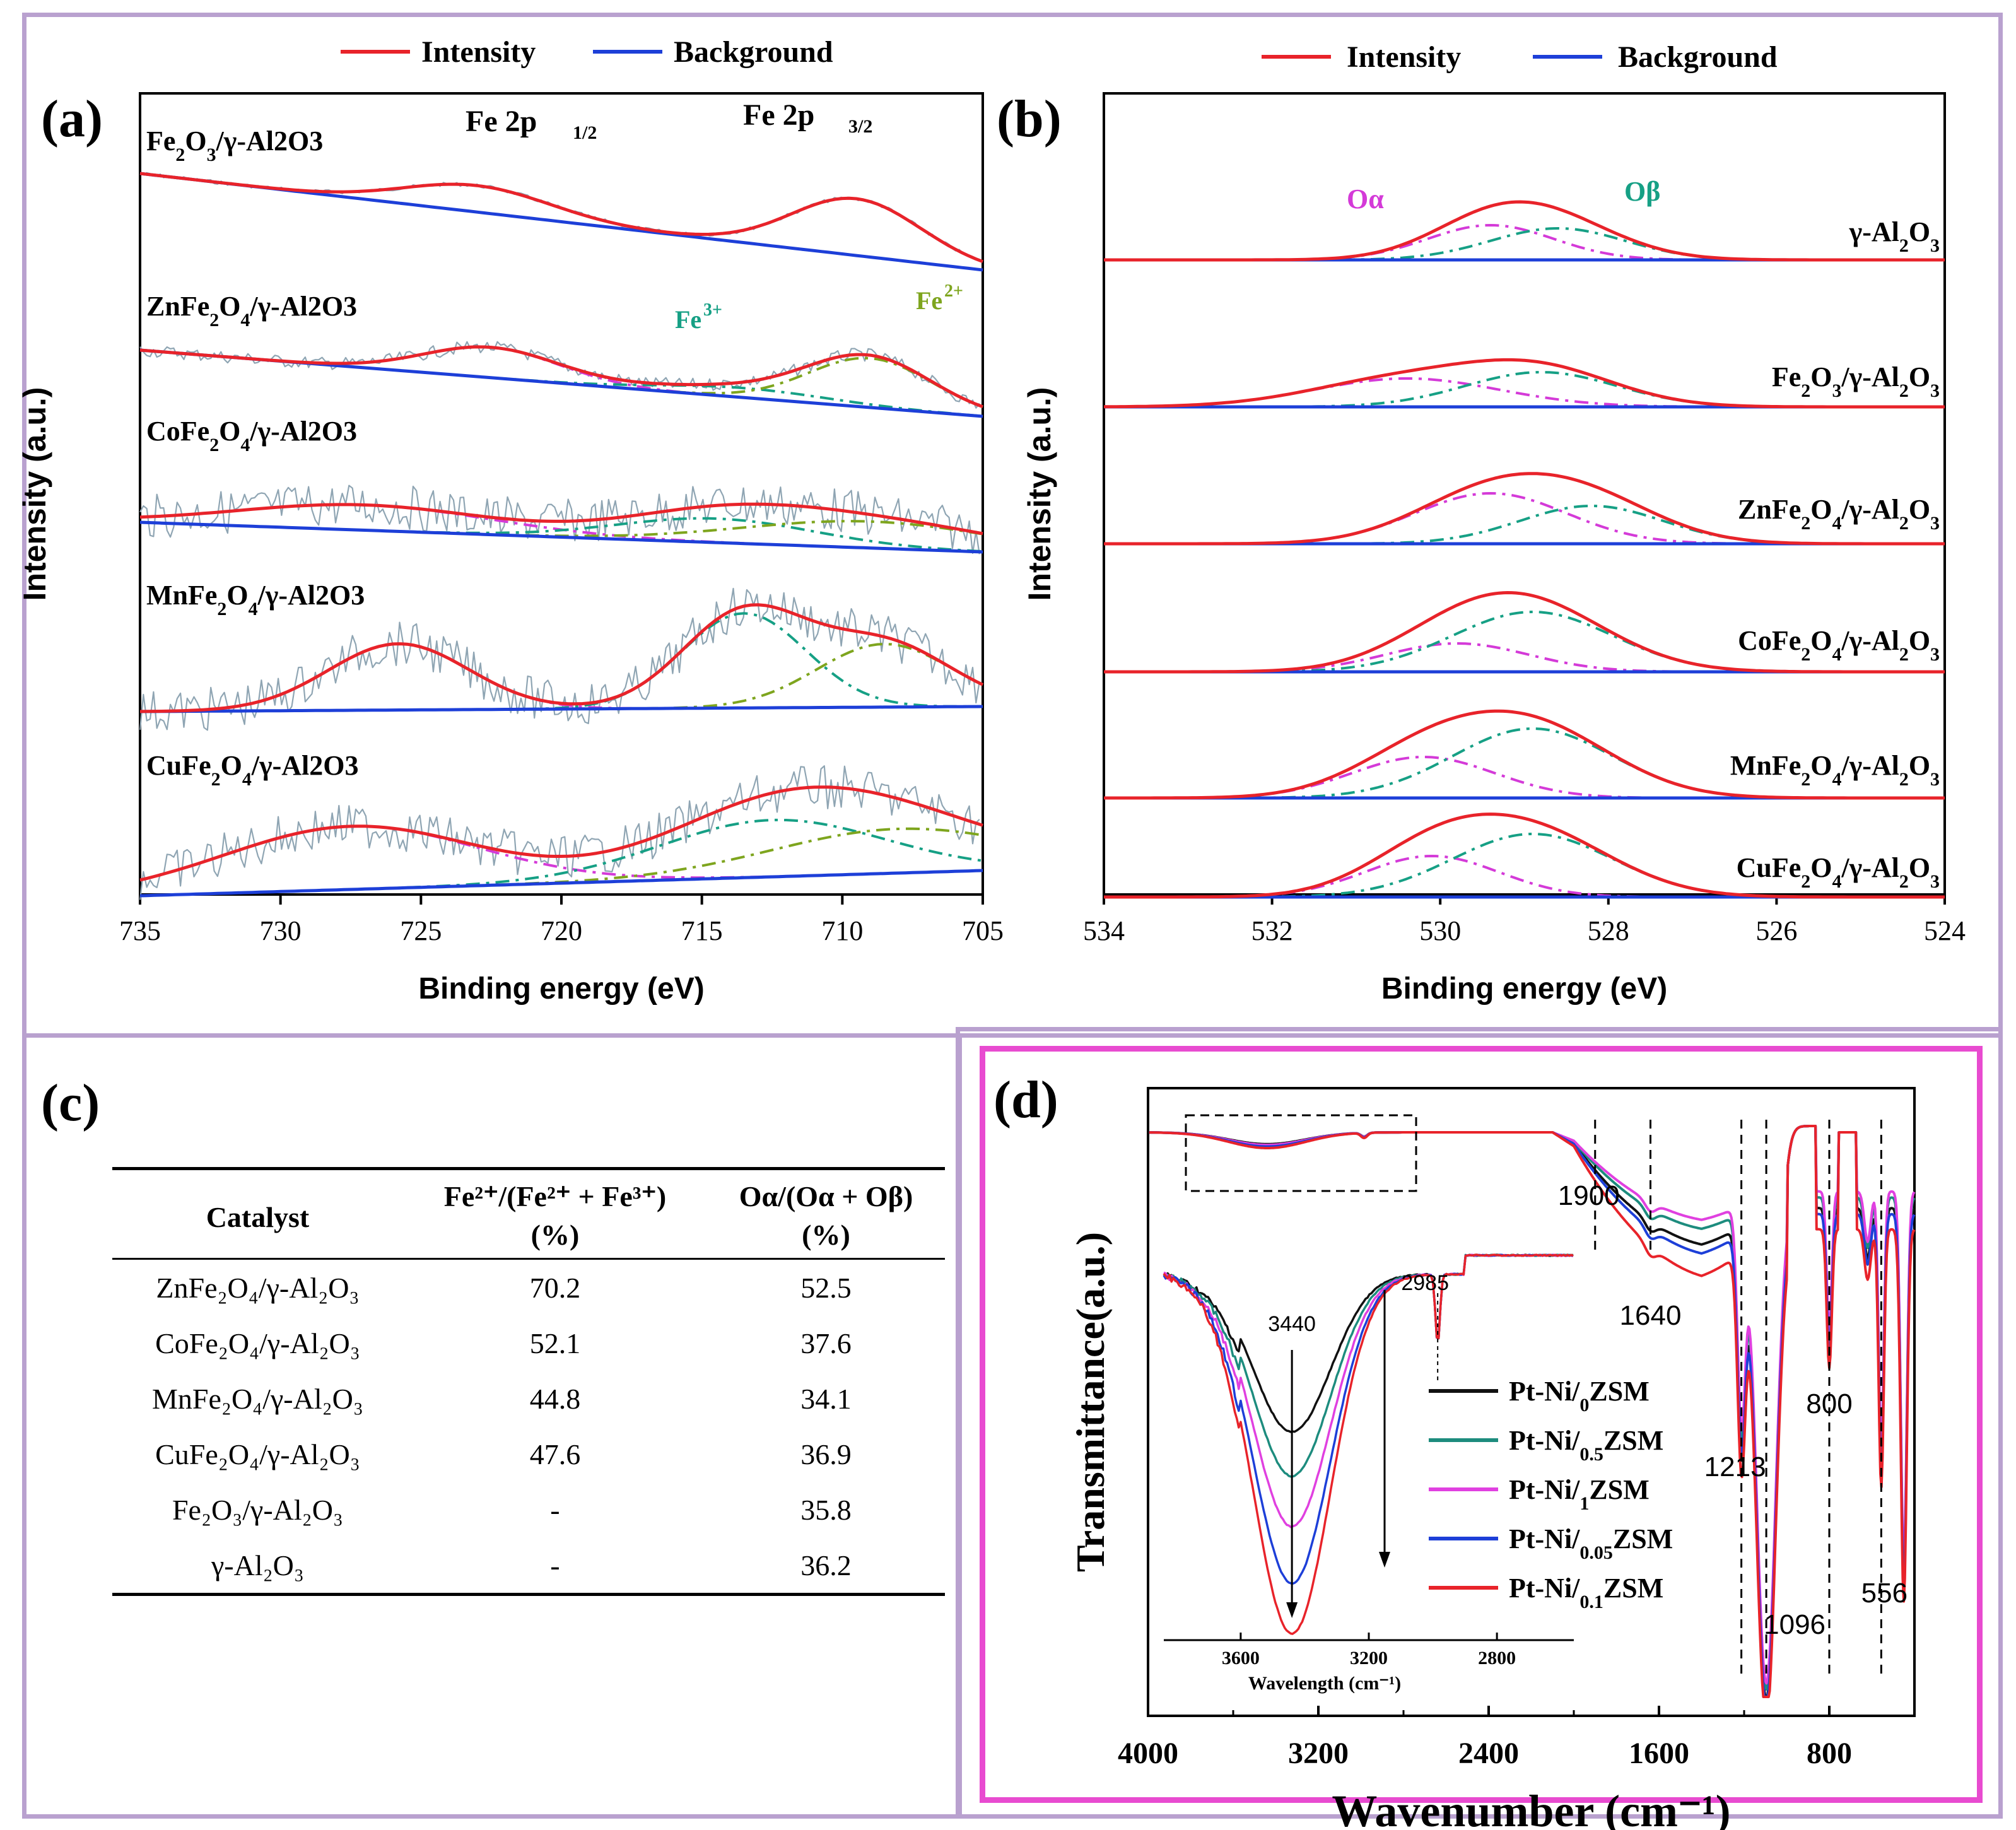 Image resolution: width=2016 pixels, height=1830 pixels. What do you see at coordinates (554, 1191) in the screenshot?
I see `header-fe-ratio: Fe²⁺/(Fe²⁺ + Fe³⁺)` at bounding box center [554, 1191].